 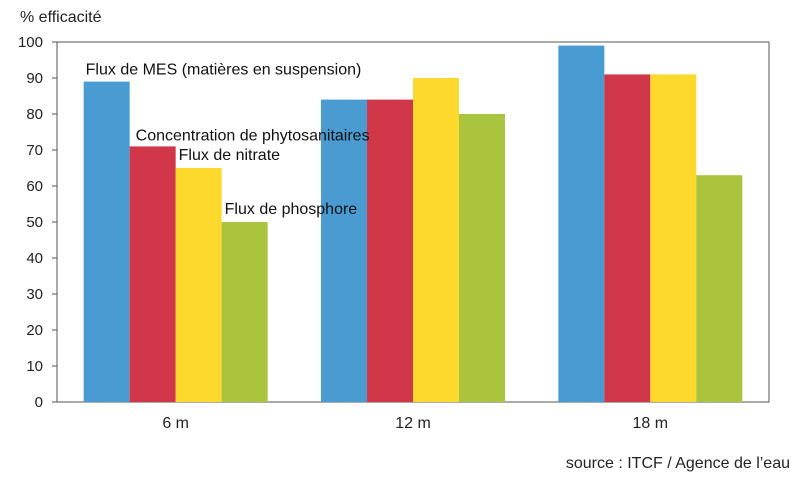 What do you see at coordinates (34, 222) in the screenshot?
I see `y-tick-label: 50` at bounding box center [34, 222].